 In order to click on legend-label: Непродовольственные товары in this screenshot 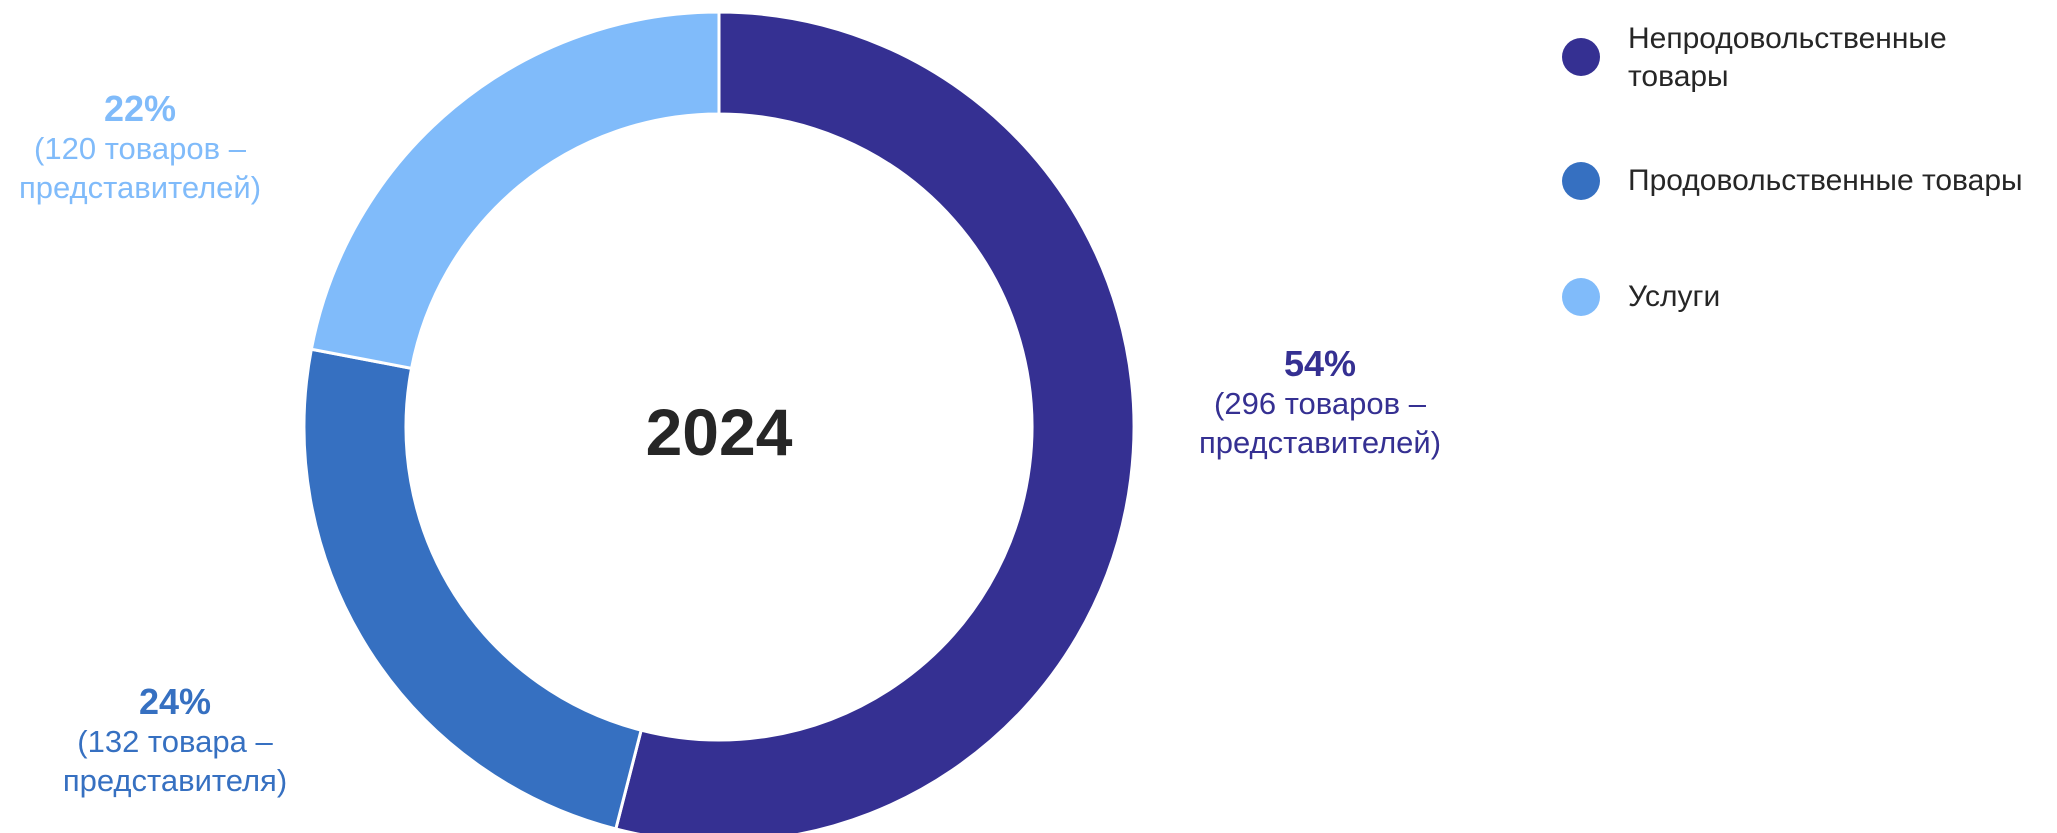, I will do `click(1787, 57)`.